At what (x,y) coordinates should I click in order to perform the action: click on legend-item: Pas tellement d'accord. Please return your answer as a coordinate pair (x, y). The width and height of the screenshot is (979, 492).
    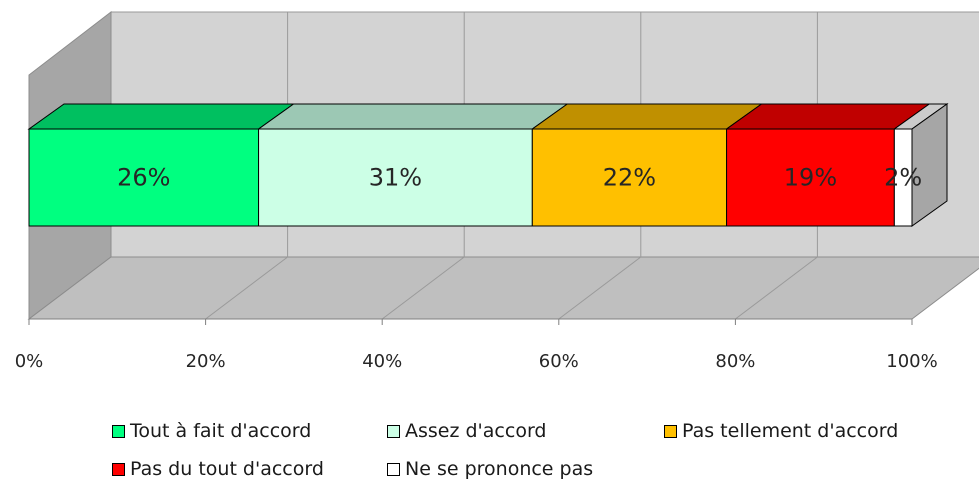
    Looking at the image, I should click on (781, 431).